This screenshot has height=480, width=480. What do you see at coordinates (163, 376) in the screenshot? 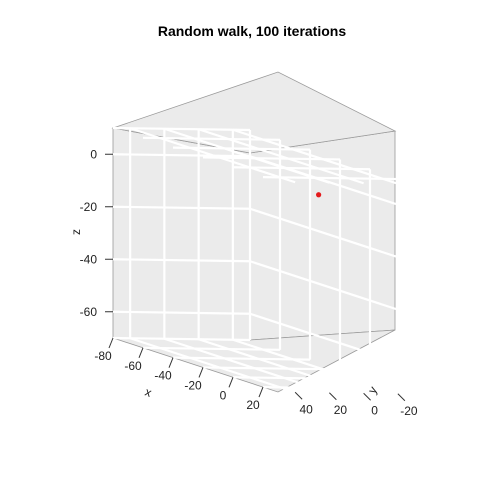
I see `x-tick-label: -40` at bounding box center [163, 376].